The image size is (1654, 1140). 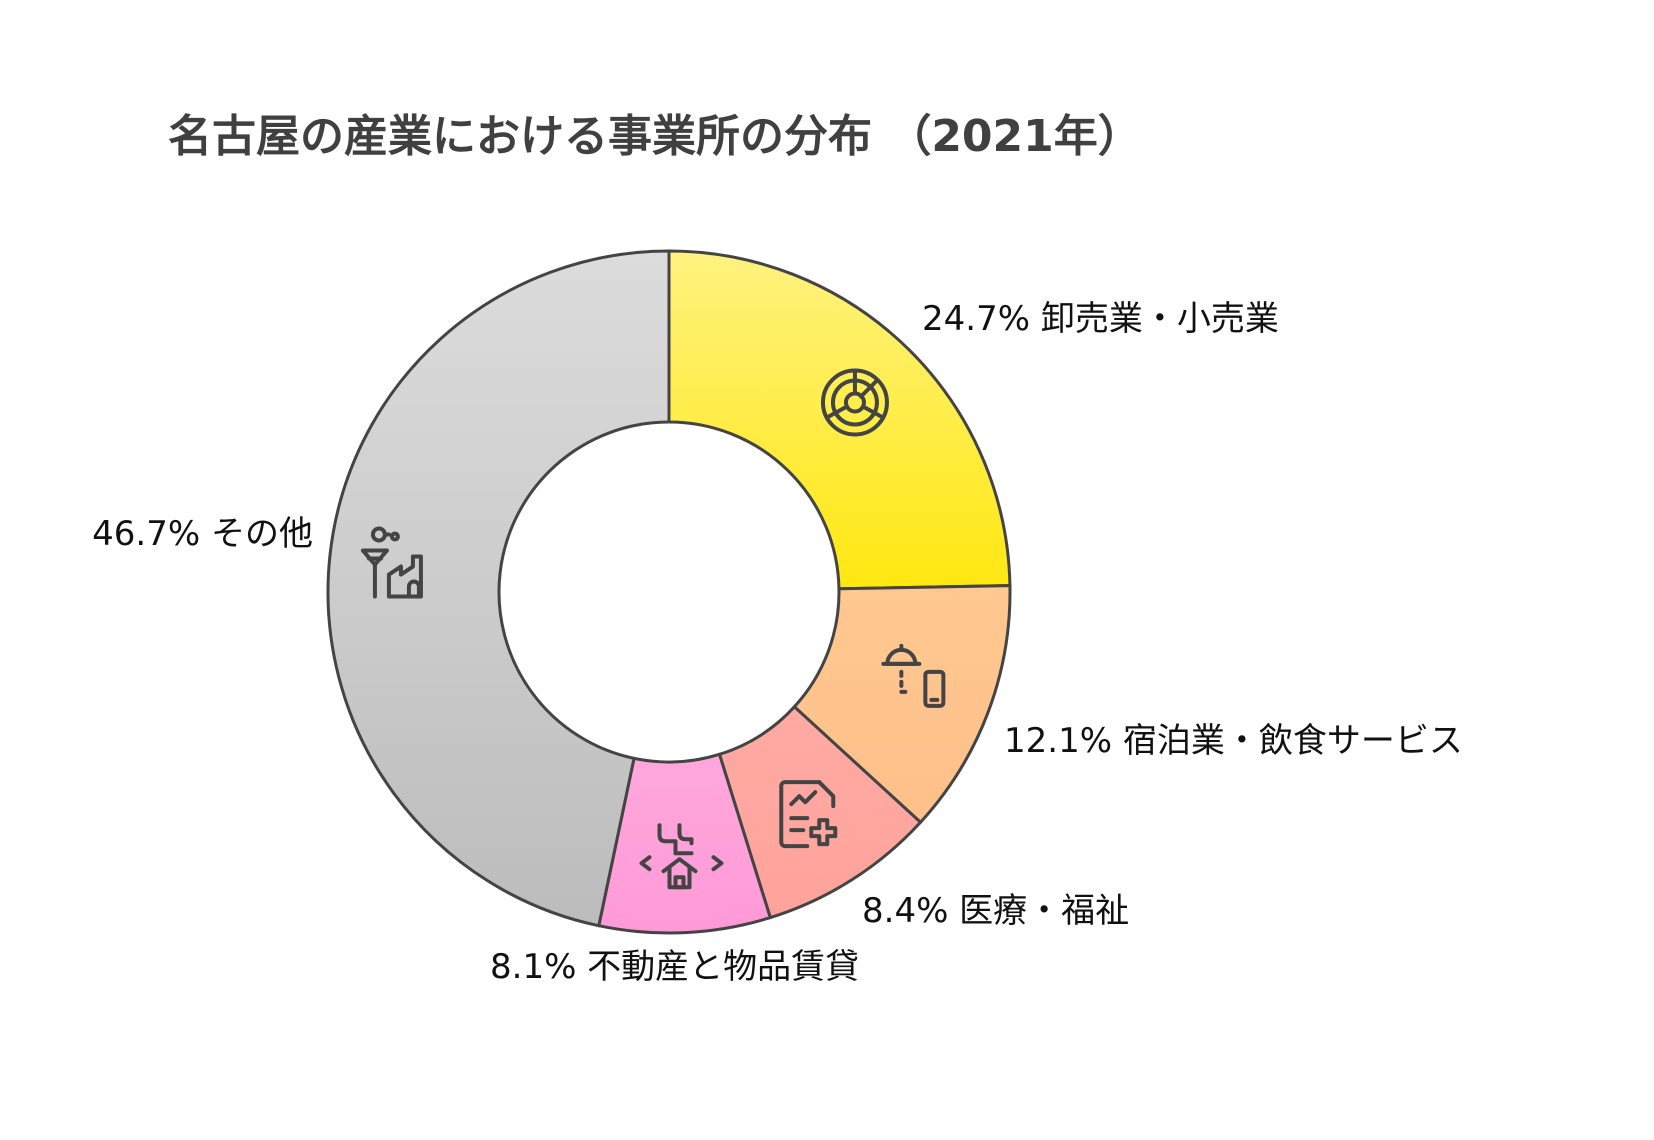 I want to click on factory-icon, so click(x=391, y=562).